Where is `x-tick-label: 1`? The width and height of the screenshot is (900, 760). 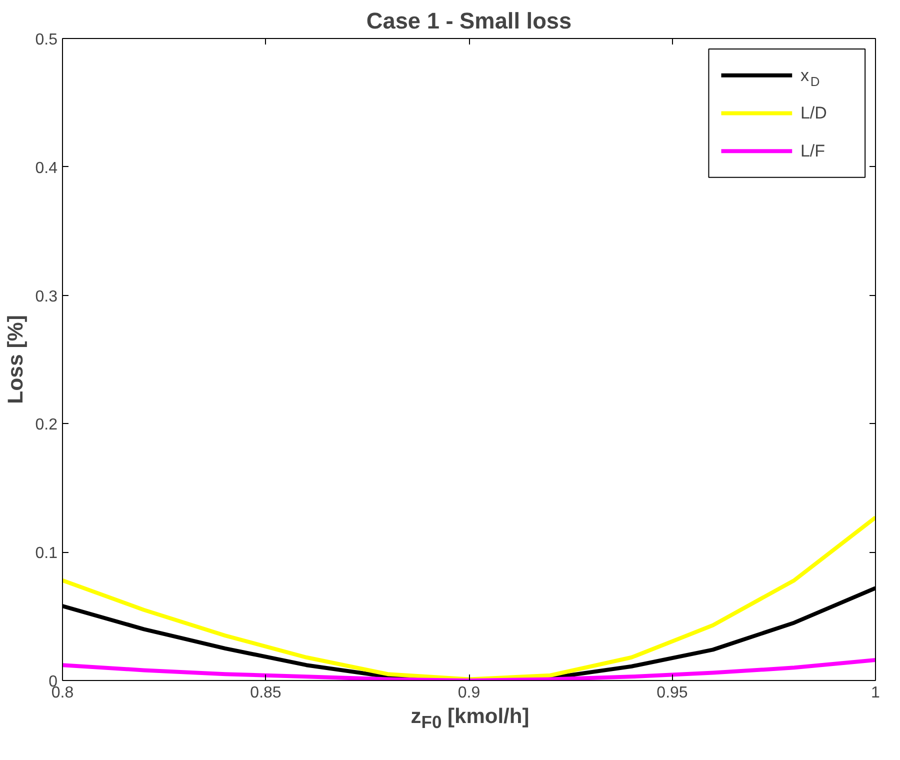 x-tick-label: 1 is located at coordinates (875, 693).